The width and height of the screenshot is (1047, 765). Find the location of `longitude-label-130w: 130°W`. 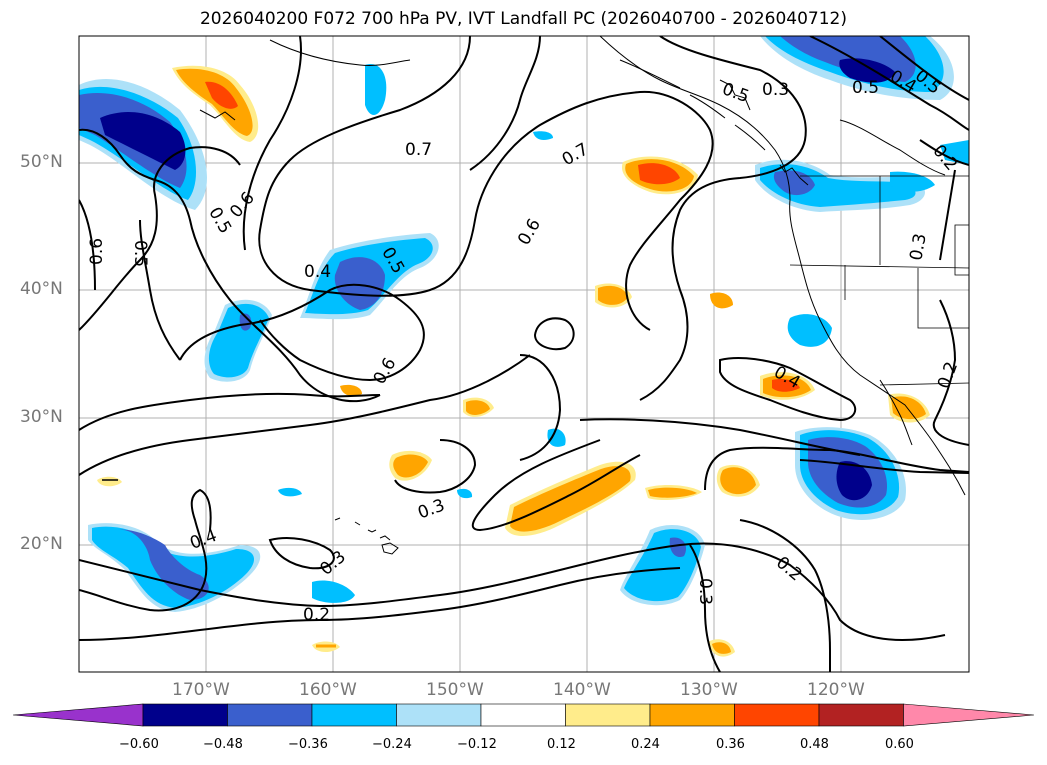

longitude-label-130w: 130°W is located at coordinates (709, 690).